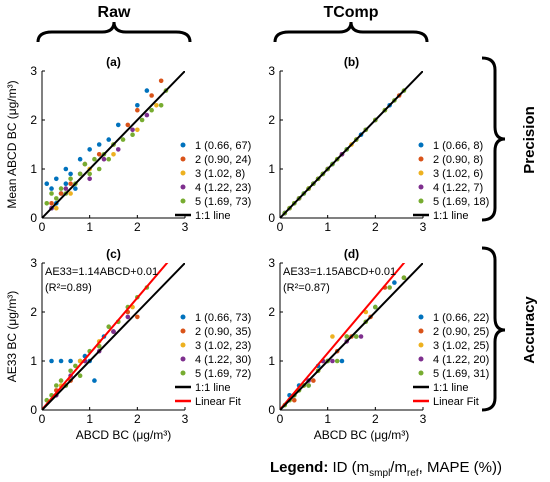  I want to click on legend-label: 2 (0.90, 8), so click(458, 160).